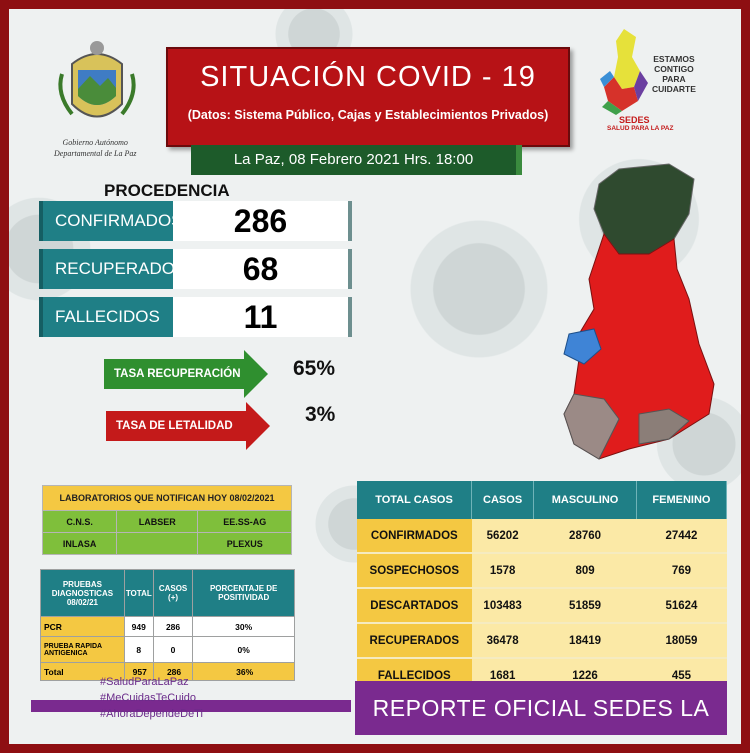  I want to click on table-cell: 0%, so click(243, 649).